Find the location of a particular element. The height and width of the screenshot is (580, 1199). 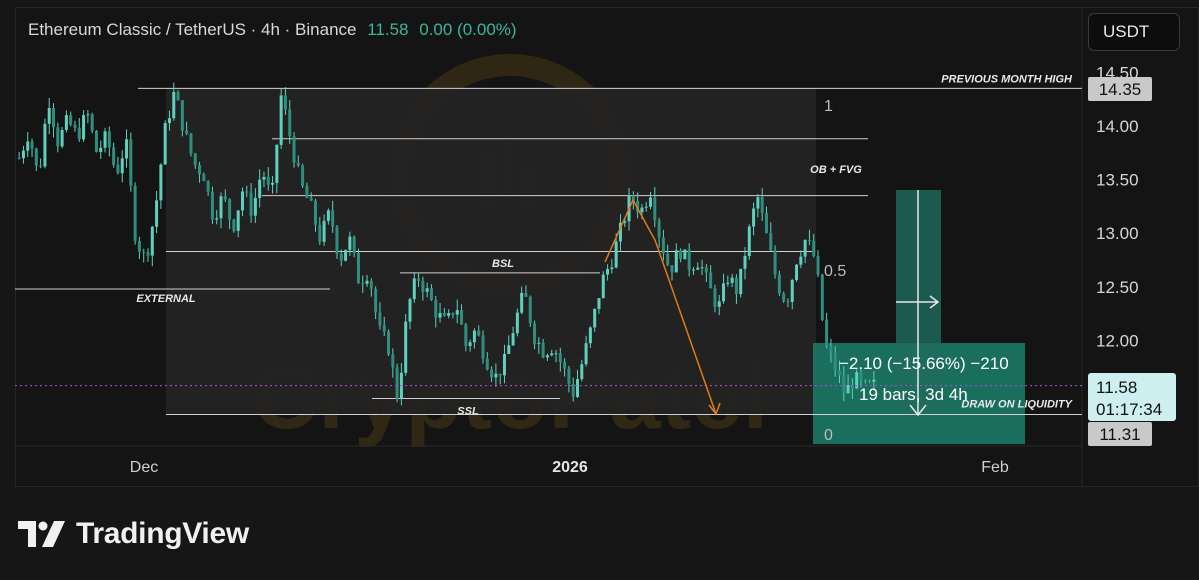

bsl-label: BSL is located at coordinates (503, 264).